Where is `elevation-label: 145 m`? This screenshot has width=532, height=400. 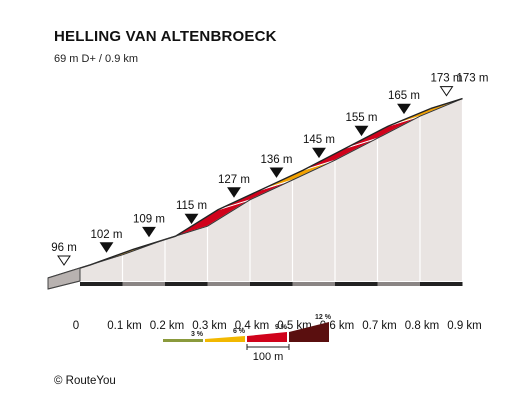 elevation-label: 145 m is located at coordinates (319, 140).